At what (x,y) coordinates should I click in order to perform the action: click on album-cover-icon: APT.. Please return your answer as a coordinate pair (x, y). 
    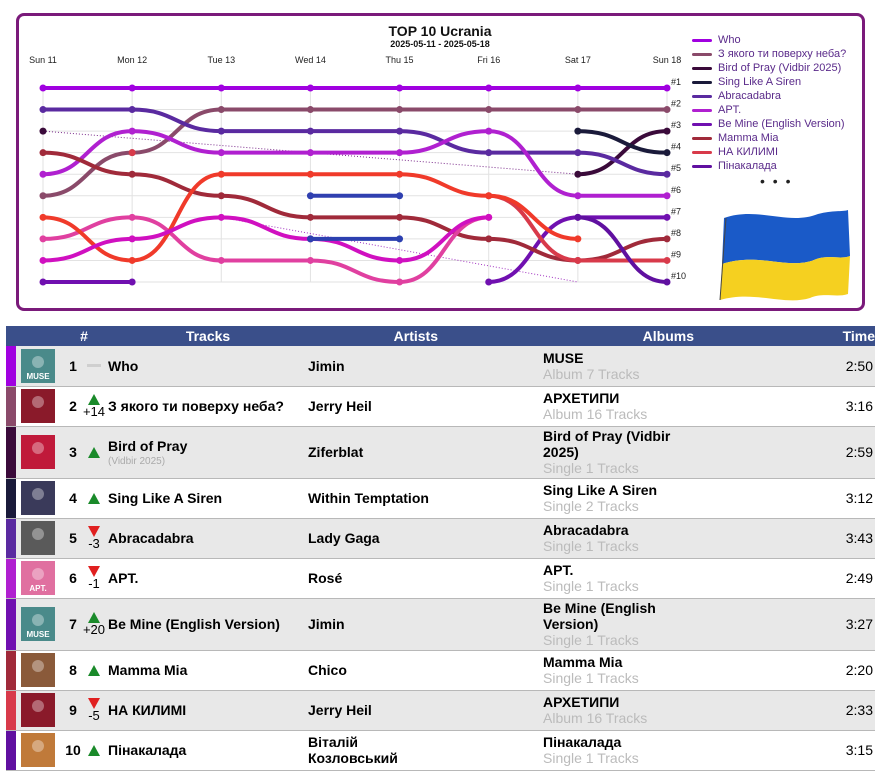
    Looking at the image, I should click on (38, 578).